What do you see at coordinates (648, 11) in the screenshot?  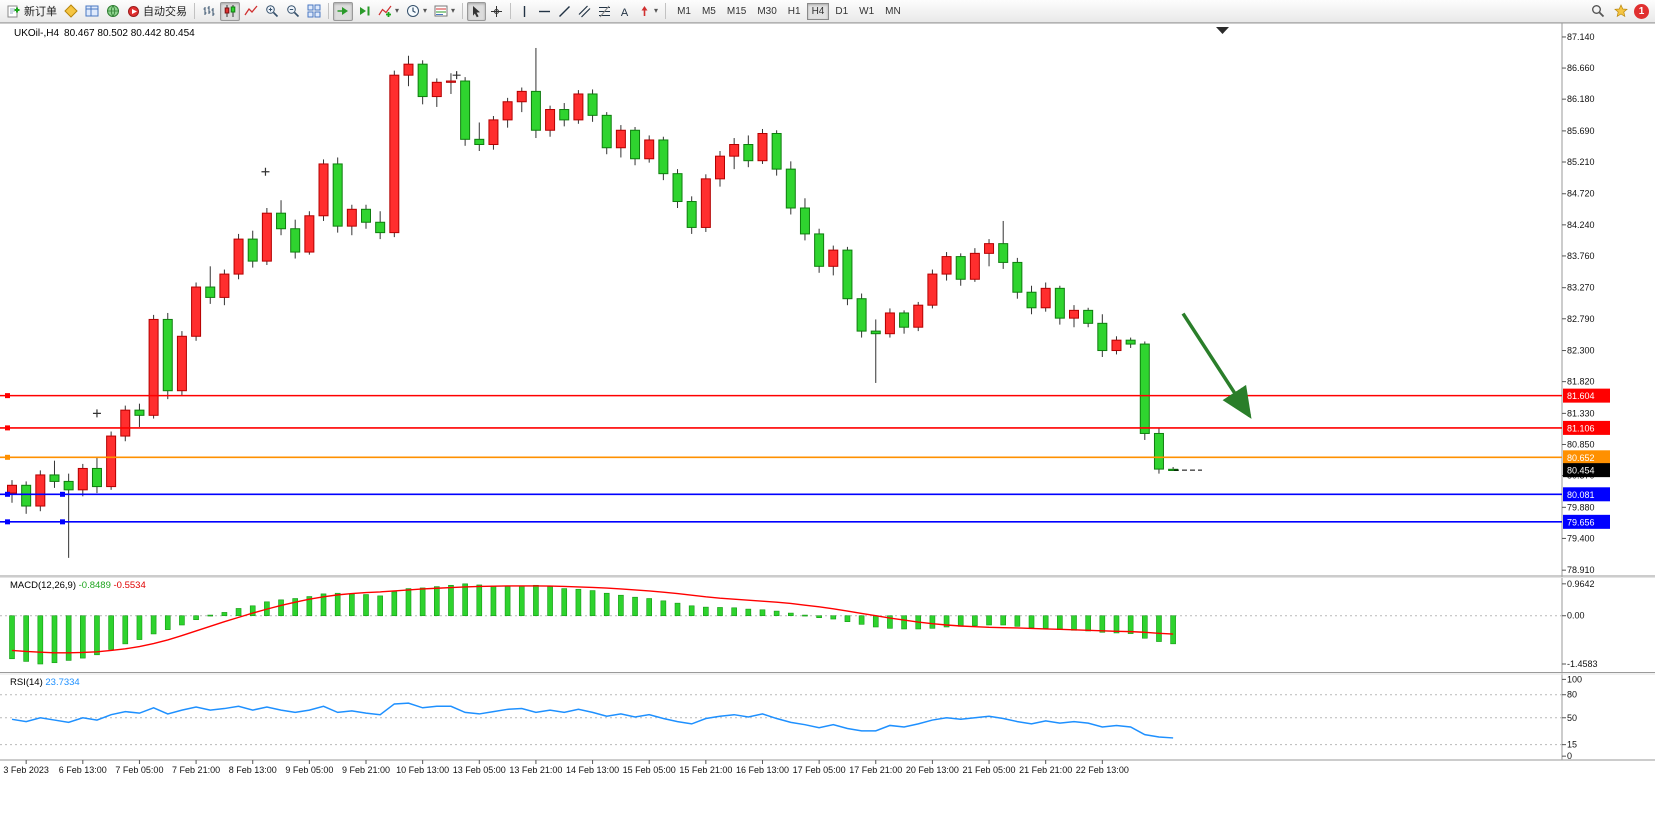 I see `arrows-button: ▾` at bounding box center [648, 11].